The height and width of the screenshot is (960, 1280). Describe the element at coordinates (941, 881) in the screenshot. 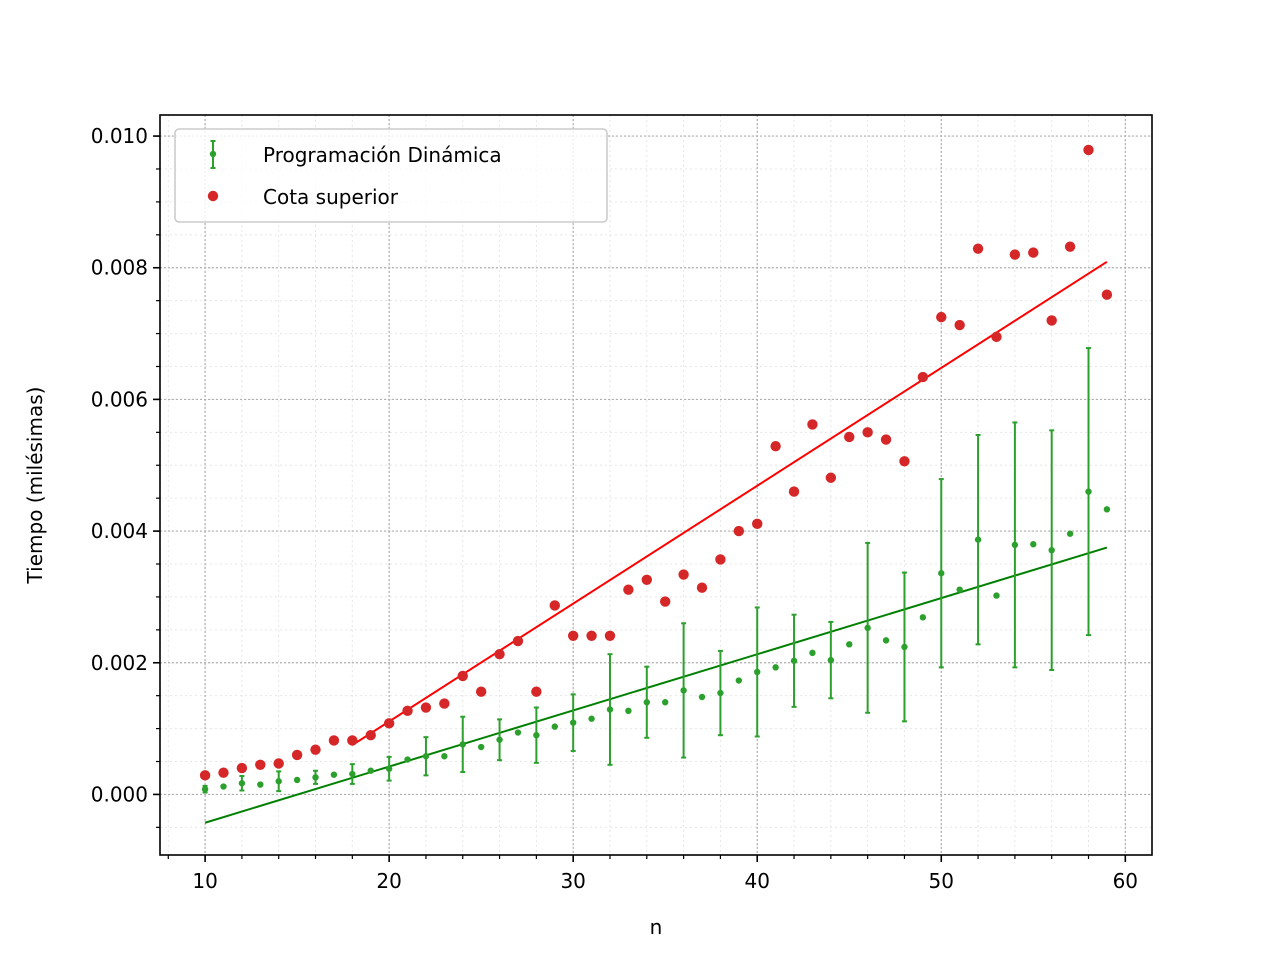

I see `x-tick-label: 50` at that location.